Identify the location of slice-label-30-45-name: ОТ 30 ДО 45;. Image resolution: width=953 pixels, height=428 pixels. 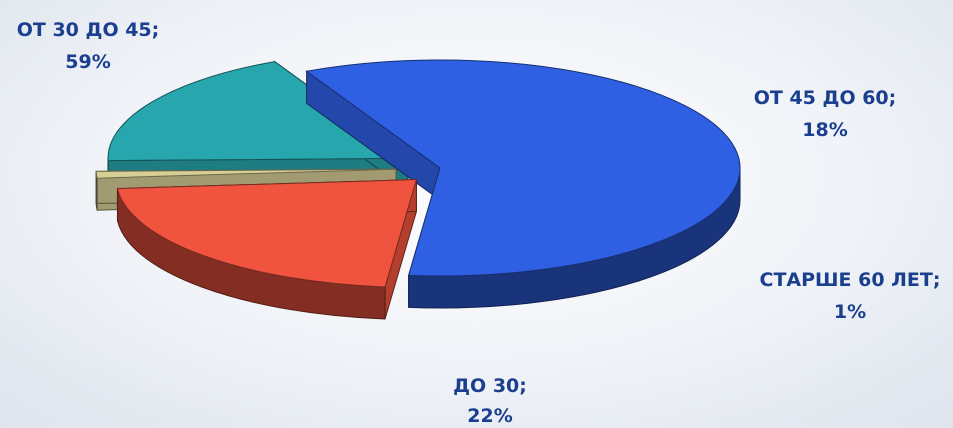
(88, 30).